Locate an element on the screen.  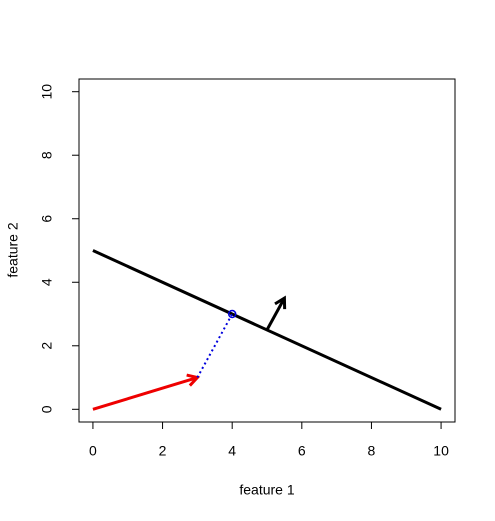
y-tick-label: 10 is located at coordinates (47, 92).